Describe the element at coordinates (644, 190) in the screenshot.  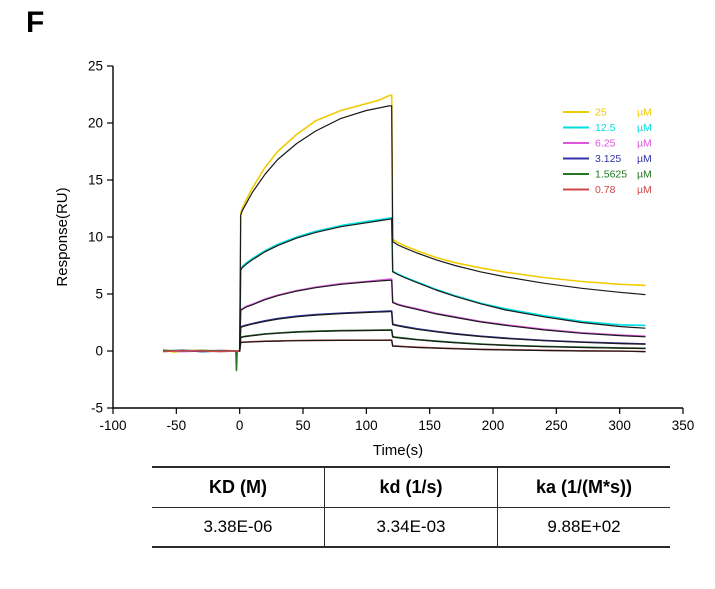
I see `legend-unit-0.78: µM` at that location.